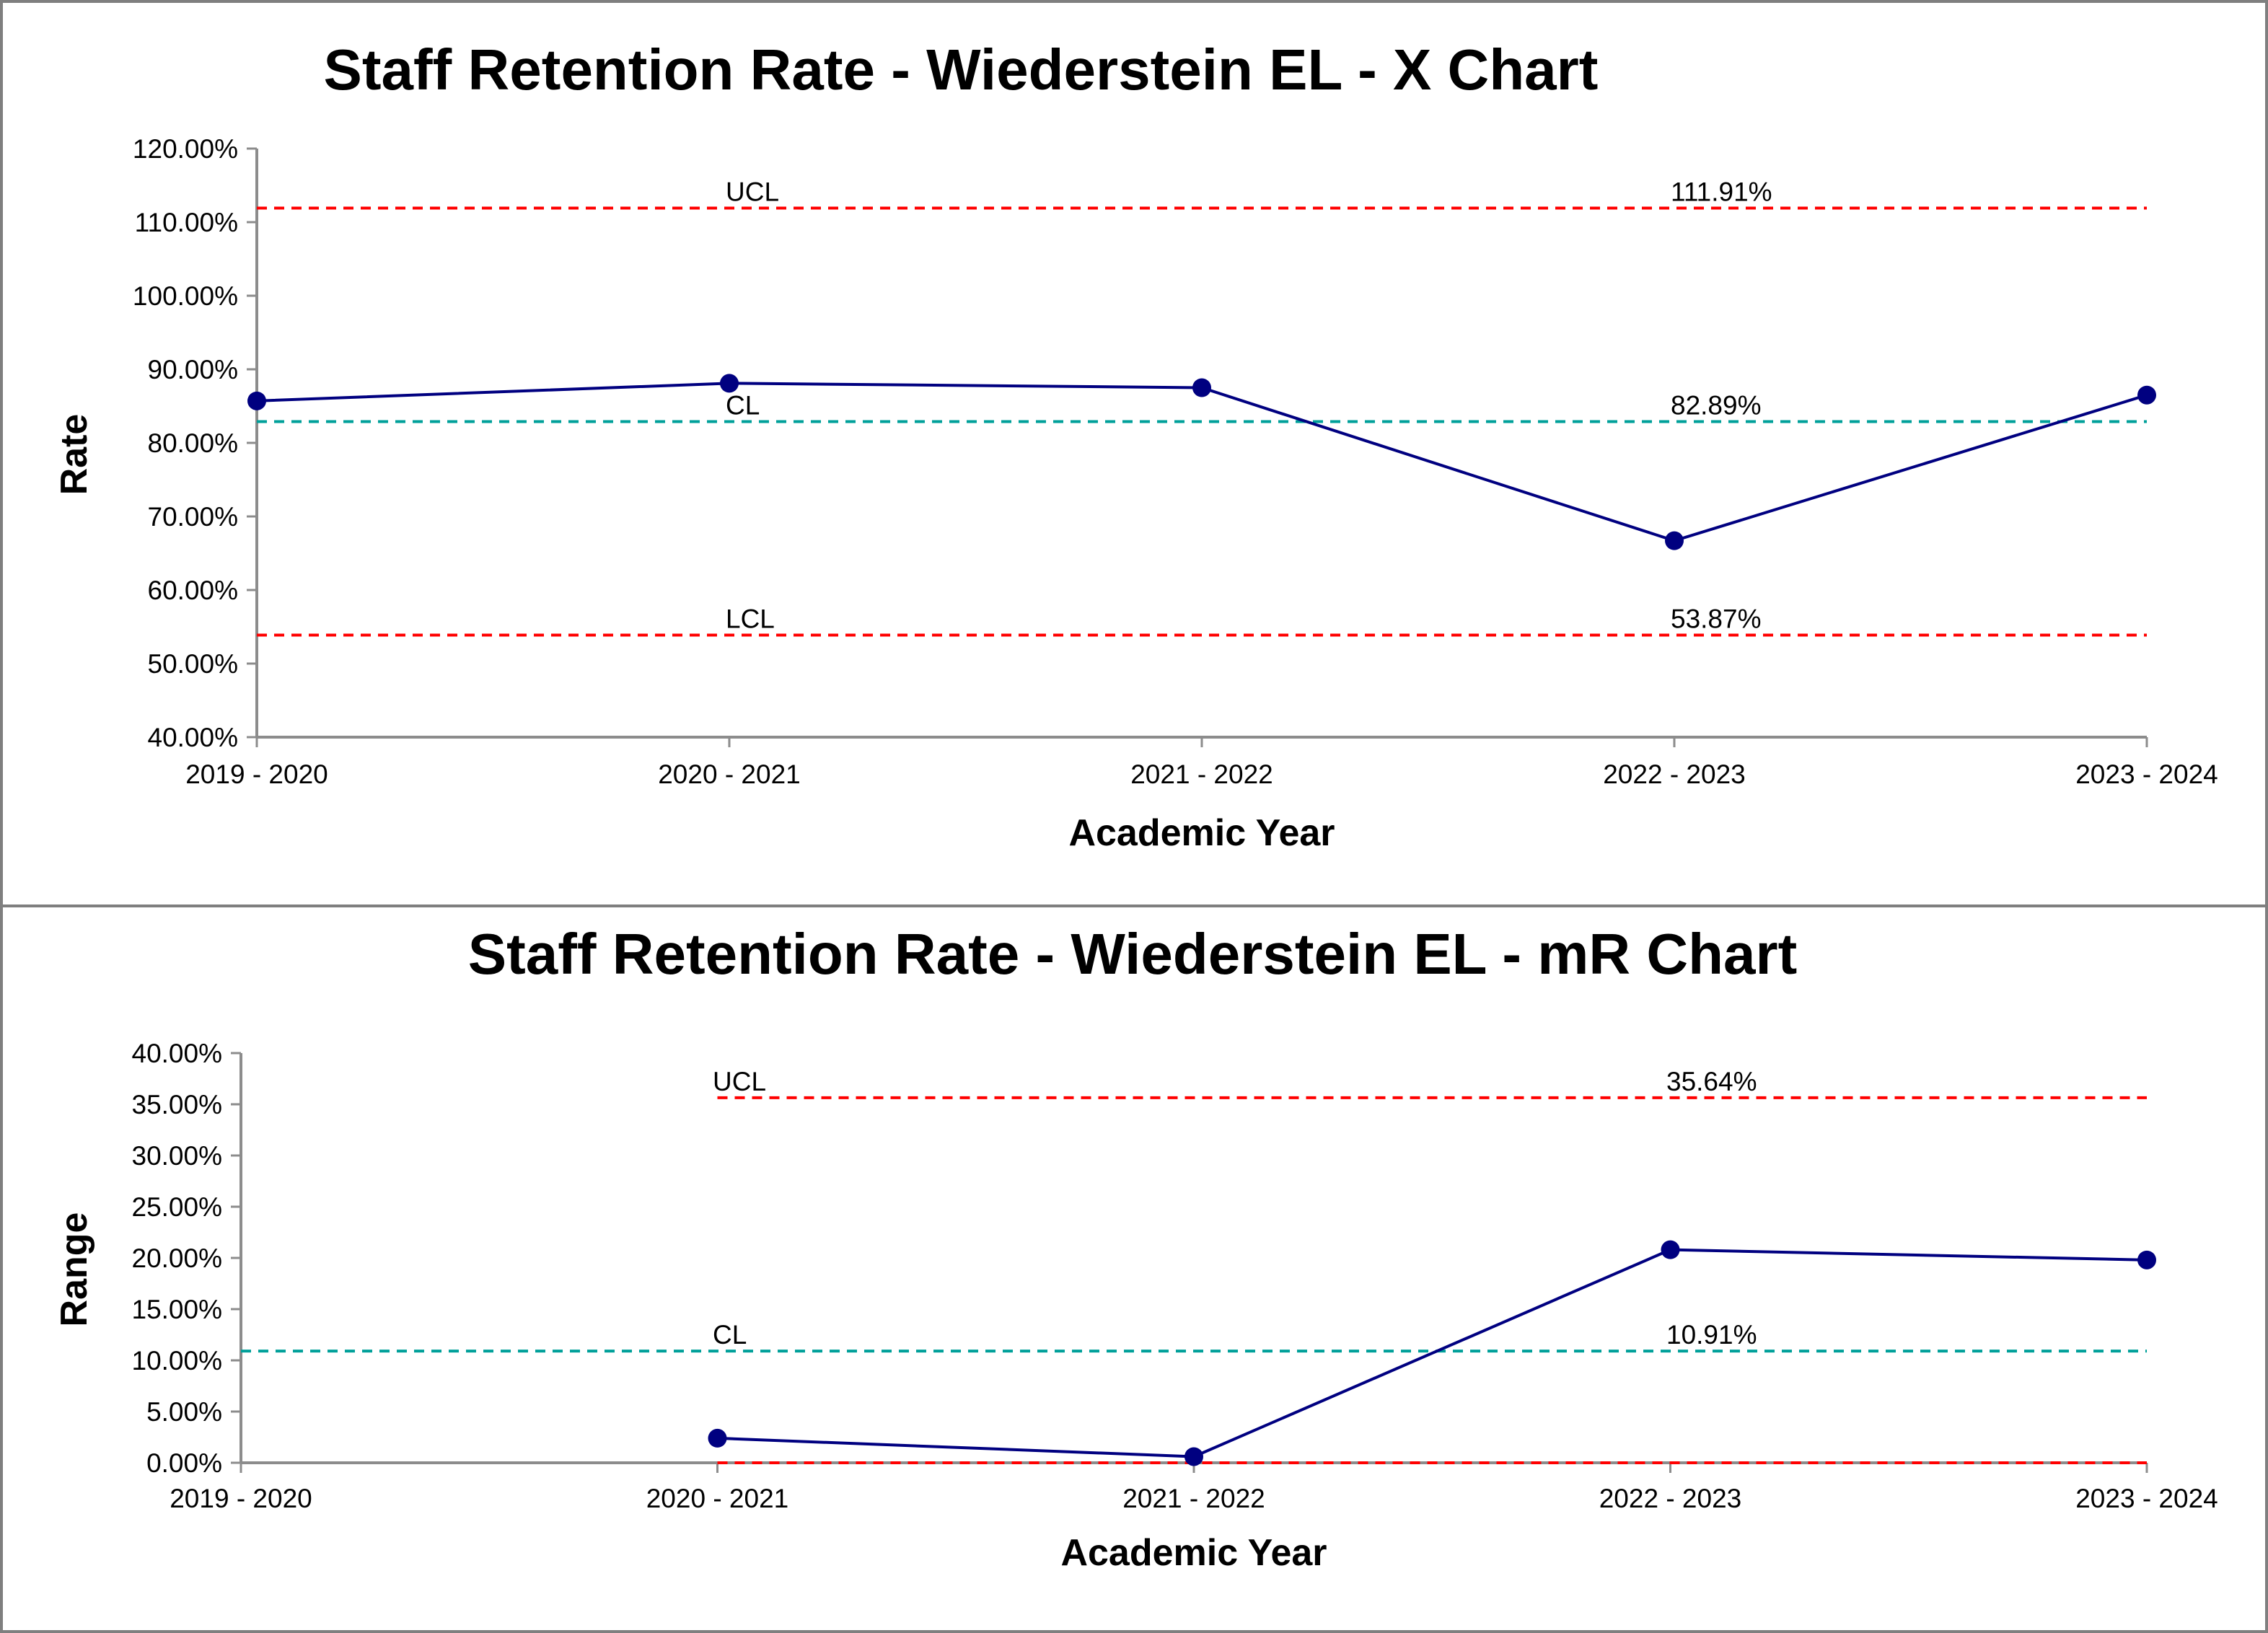 The image size is (2268, 1633). Describe the element at coordinates (1712, 1081) in the screenshot. I see `control-line-value: 35.64%` at that location.